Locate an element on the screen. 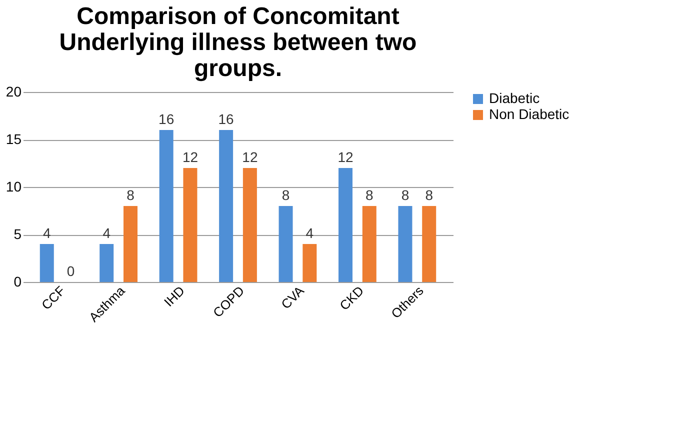 Image resolution: width=689 pixels, height=422 pixels. y-tick-label: 15 is located at coordinates (14, 139).